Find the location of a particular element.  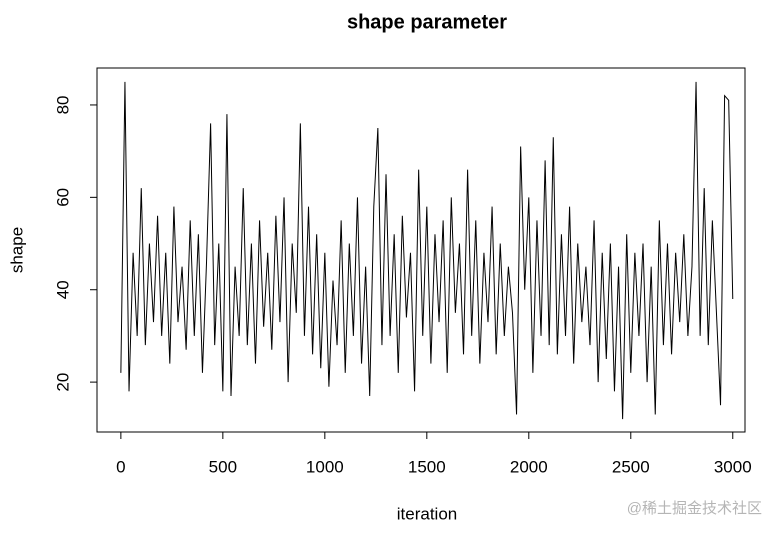

x-tick-label: 2500 is located at coordinates (631, 466).